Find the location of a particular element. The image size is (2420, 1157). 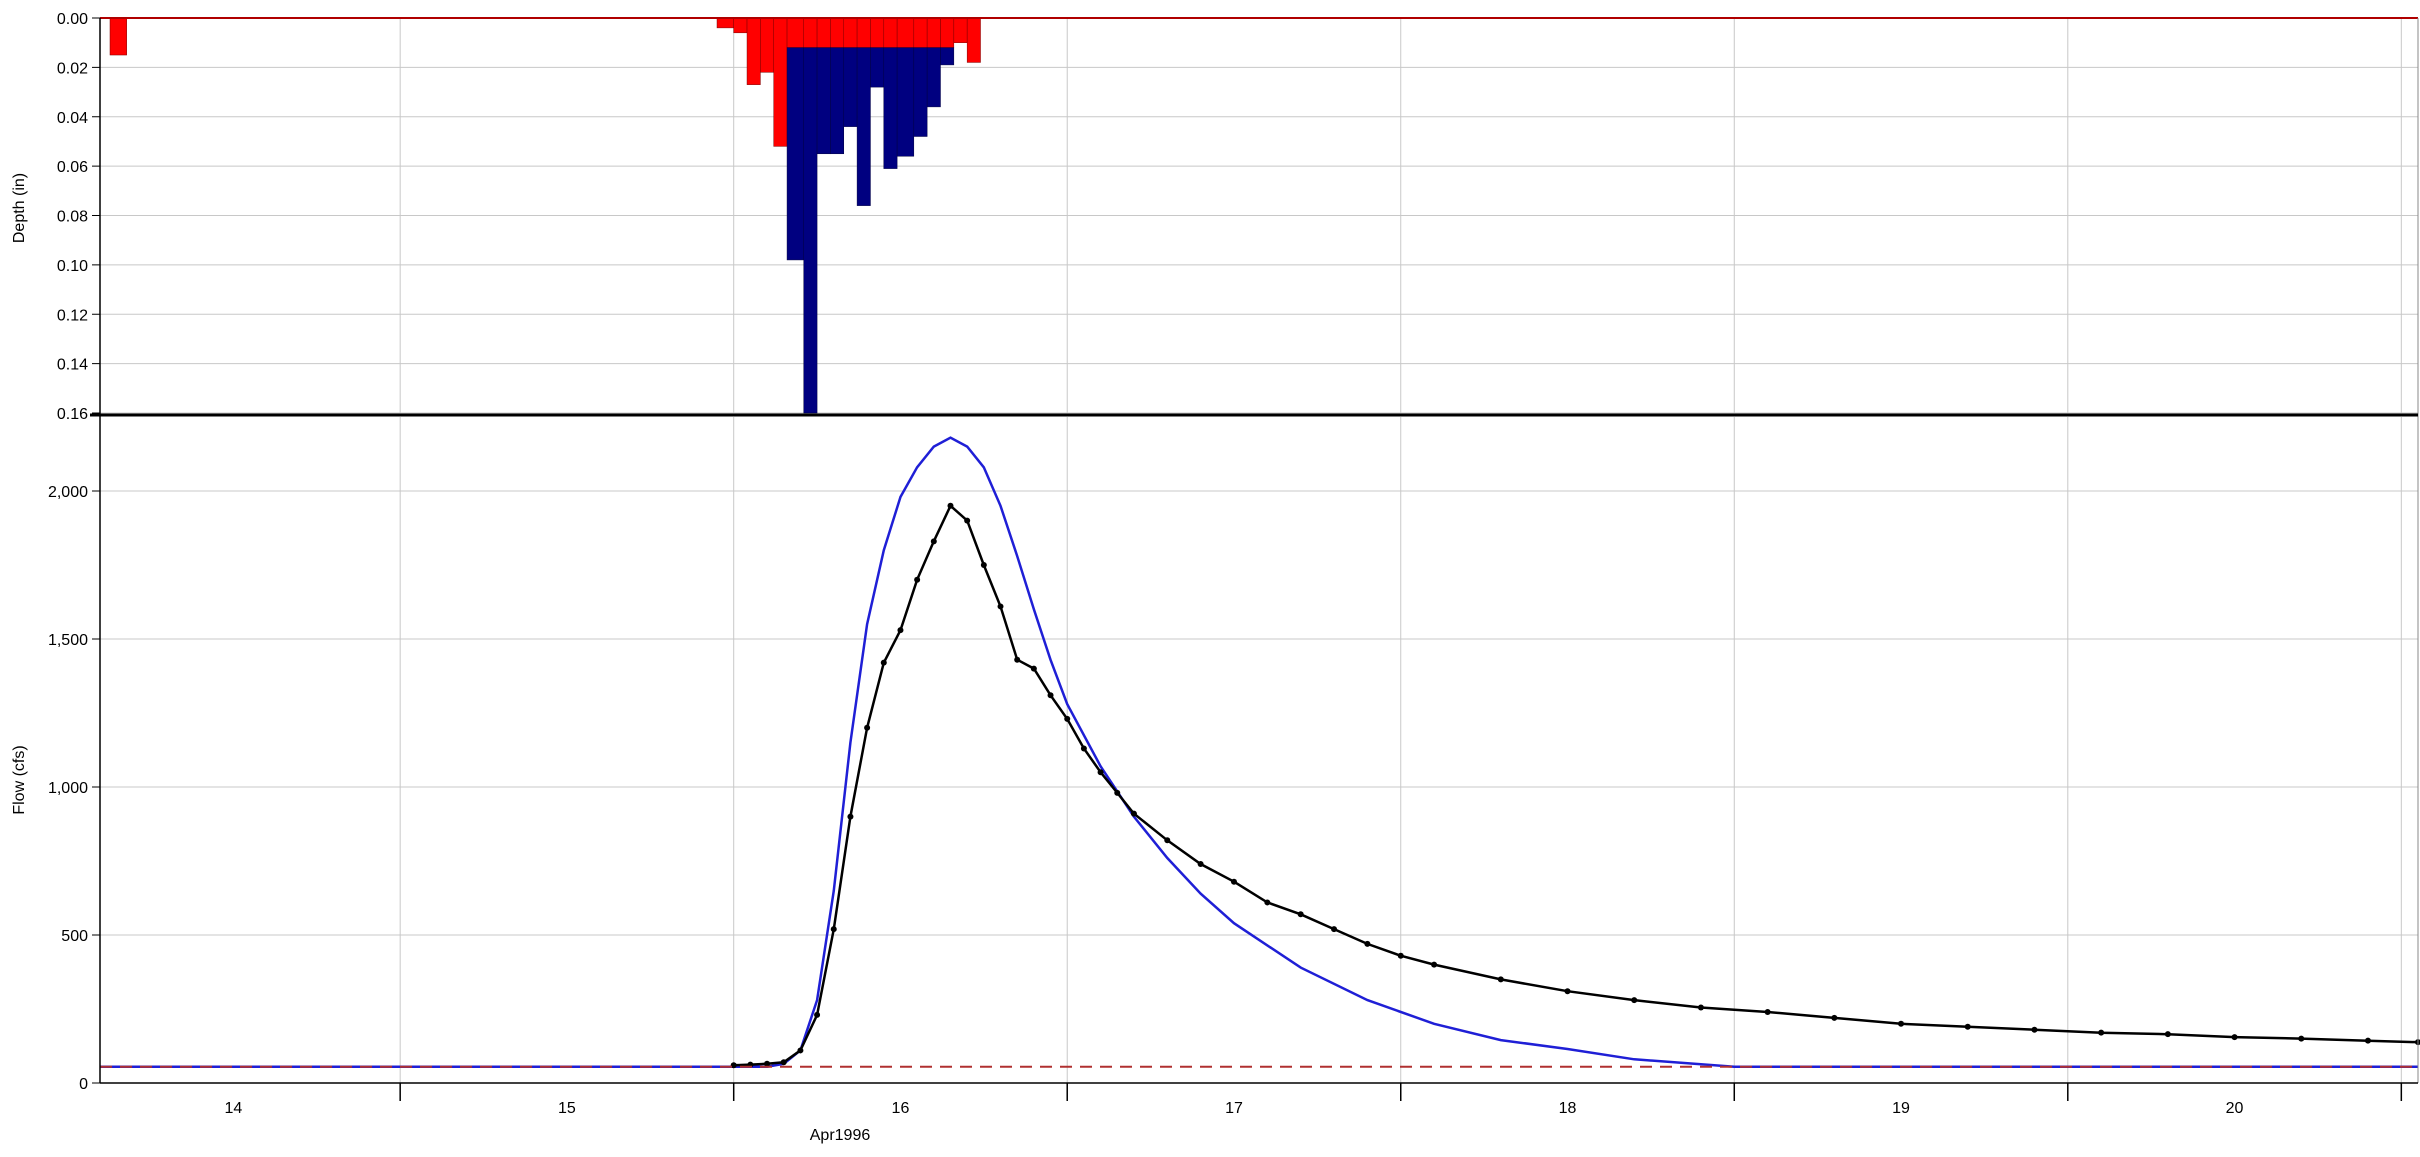

x-axis: 14 15 16 17 18 19 20 Apr1996 is located at coordinates (1314, 1113).